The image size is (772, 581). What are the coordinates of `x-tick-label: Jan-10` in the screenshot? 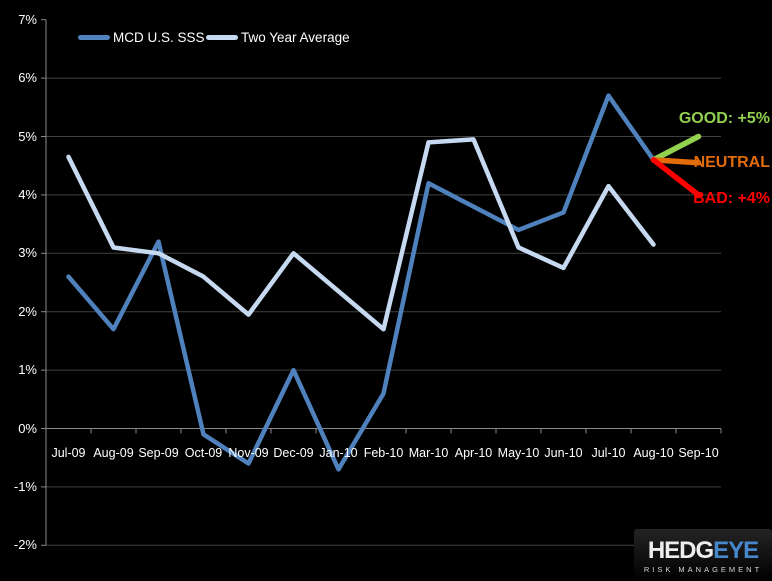 It's located at (338, 453).